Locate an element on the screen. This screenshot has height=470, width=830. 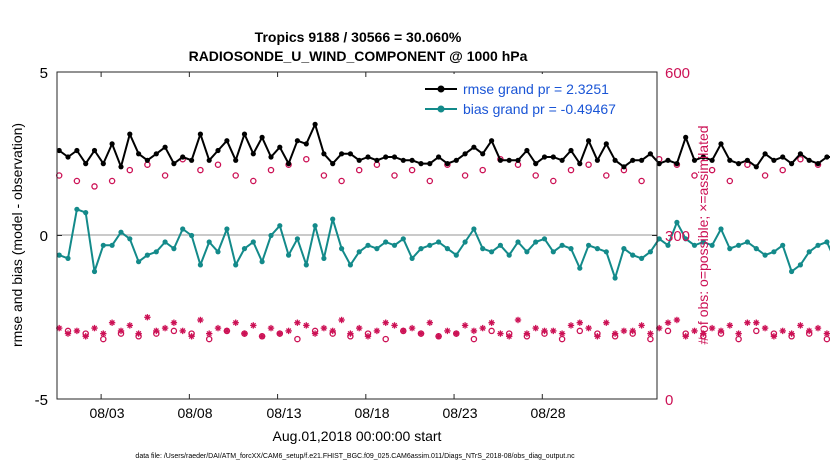
y-left-tick-label: -5 is located at coordinates (41, 400).